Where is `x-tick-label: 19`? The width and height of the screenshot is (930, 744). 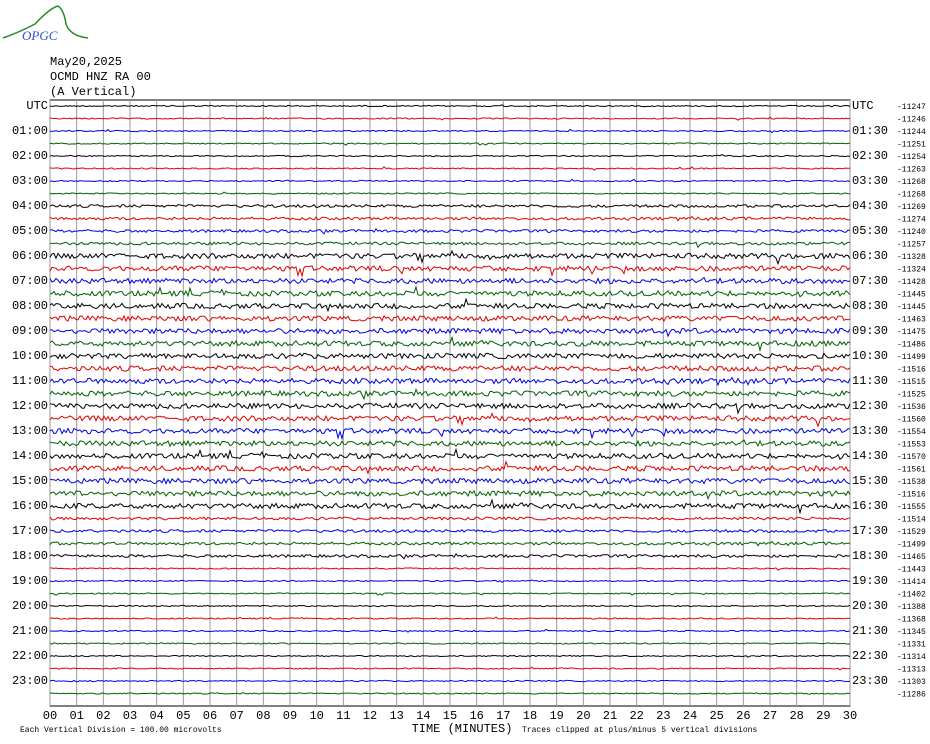
x-tick-label: 19 is located at coordinates (556, 716).